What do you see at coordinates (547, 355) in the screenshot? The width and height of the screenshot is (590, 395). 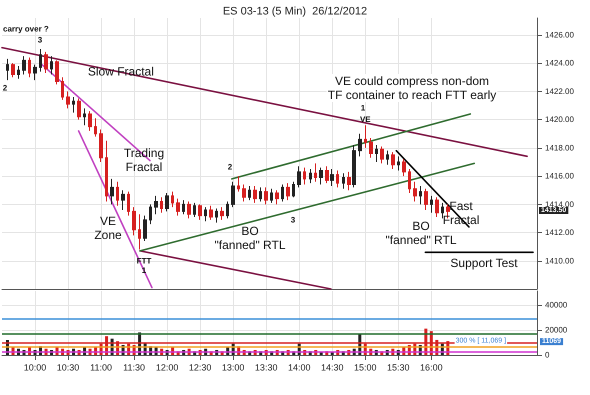 I see `y-tick-label: 0` at bounding box center [547, 355].